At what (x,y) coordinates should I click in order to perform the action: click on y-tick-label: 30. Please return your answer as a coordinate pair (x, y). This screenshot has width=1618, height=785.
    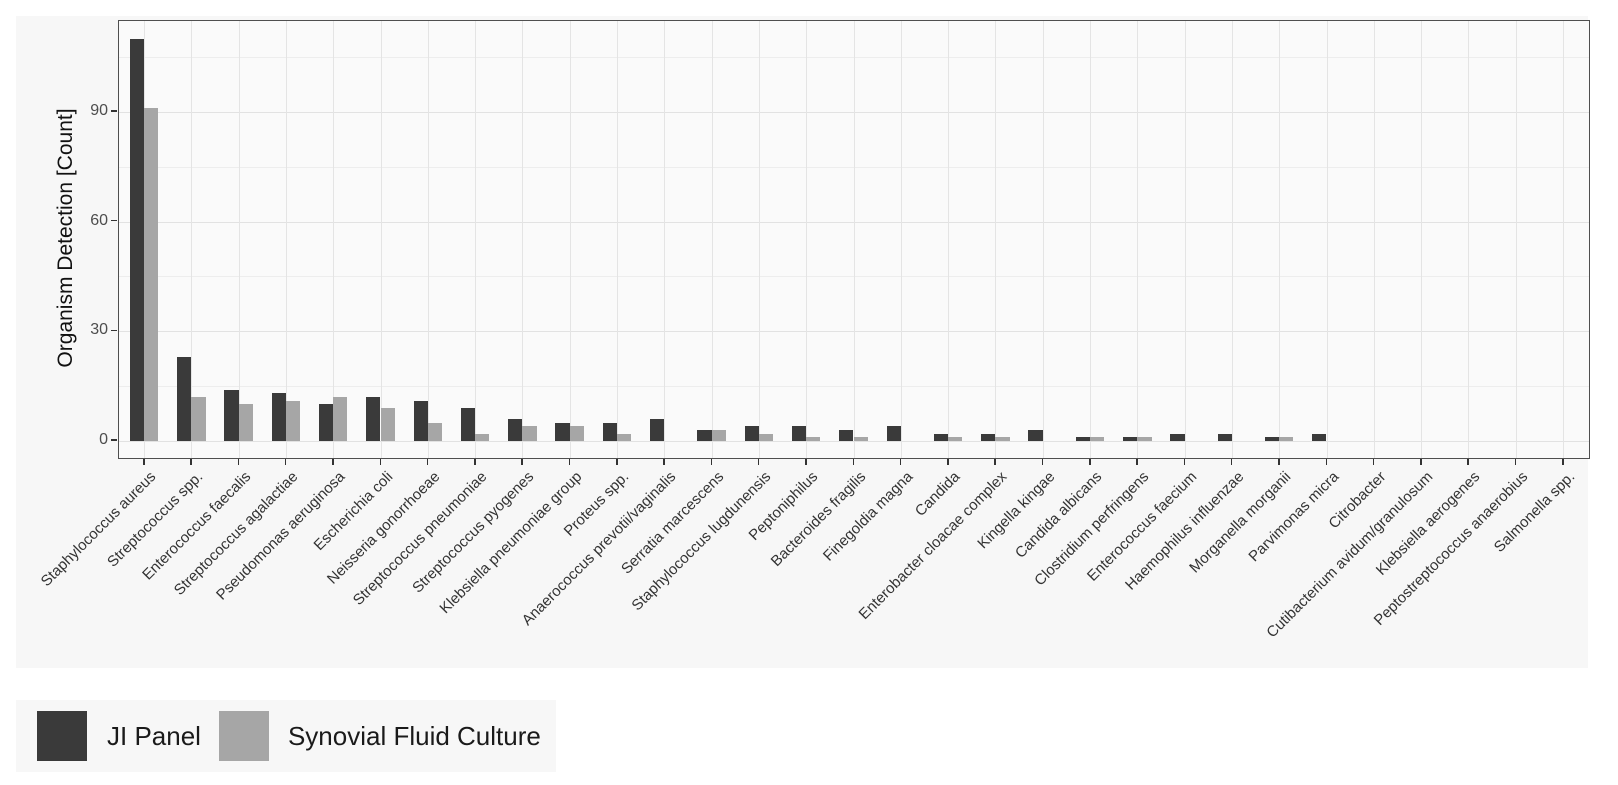
    Looking at the image, I should click on (99, 330).